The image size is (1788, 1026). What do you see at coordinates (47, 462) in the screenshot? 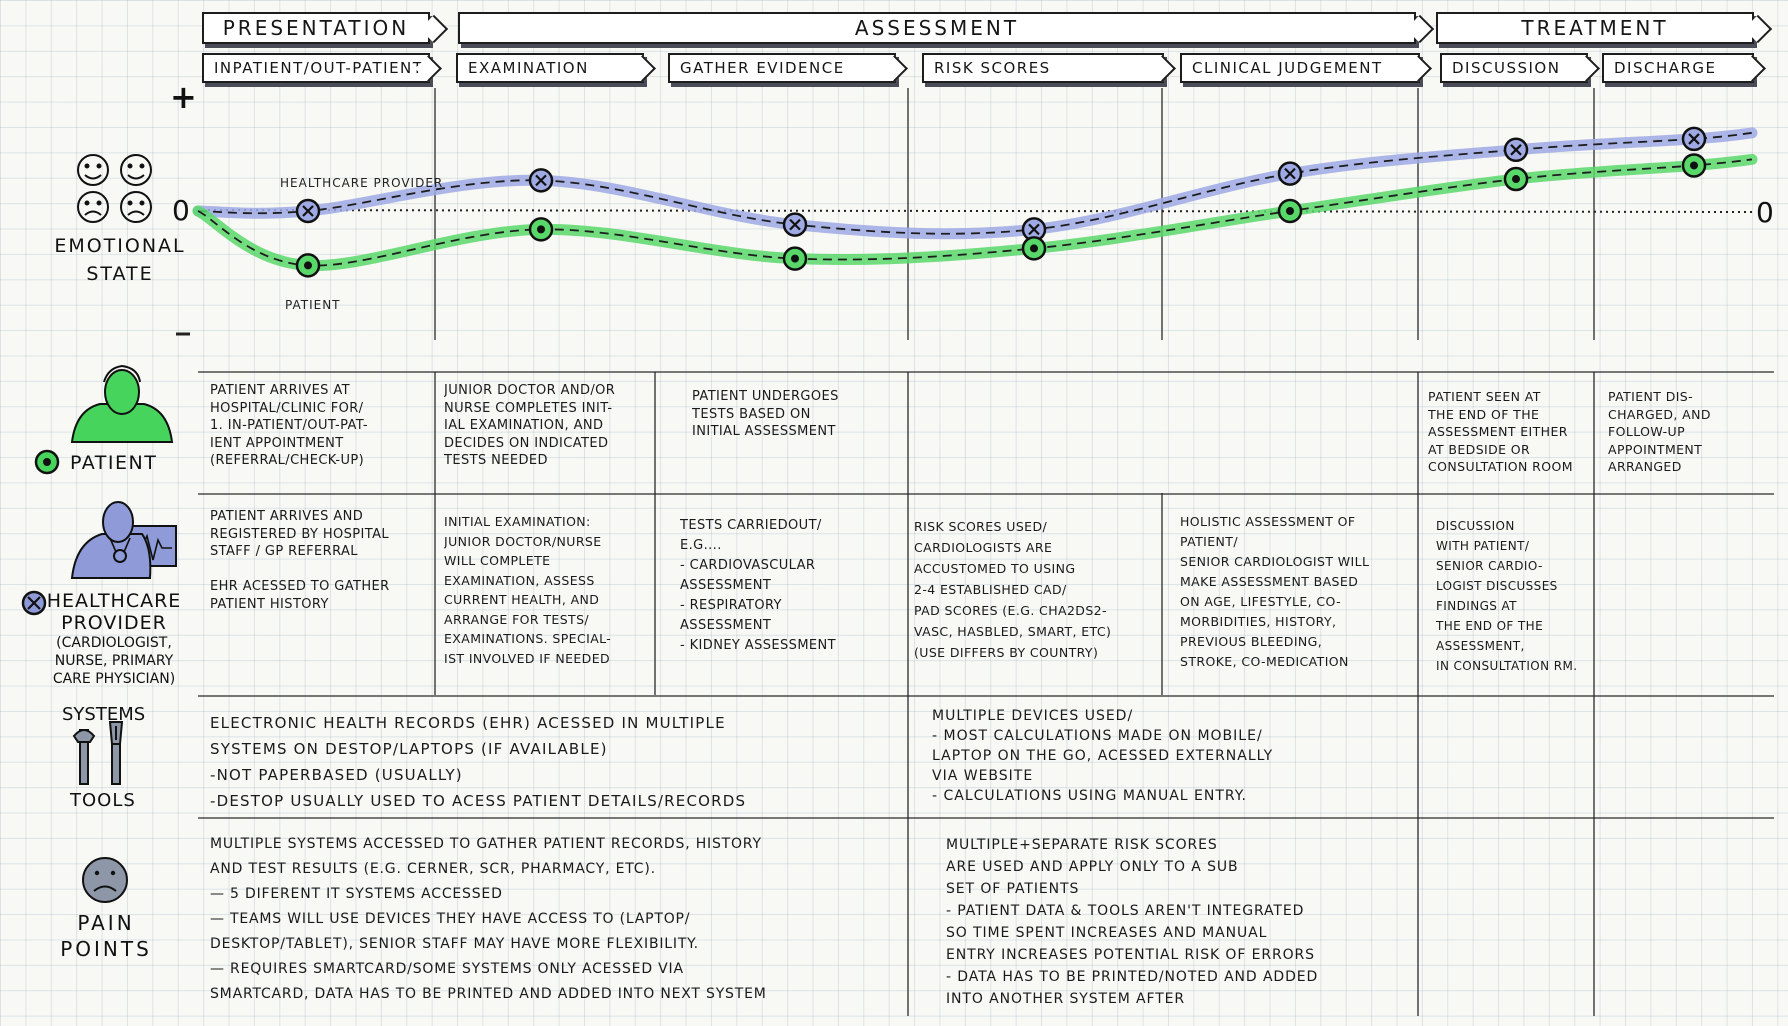
I see `patient-legend-dot` at bounding box center [47, 462].